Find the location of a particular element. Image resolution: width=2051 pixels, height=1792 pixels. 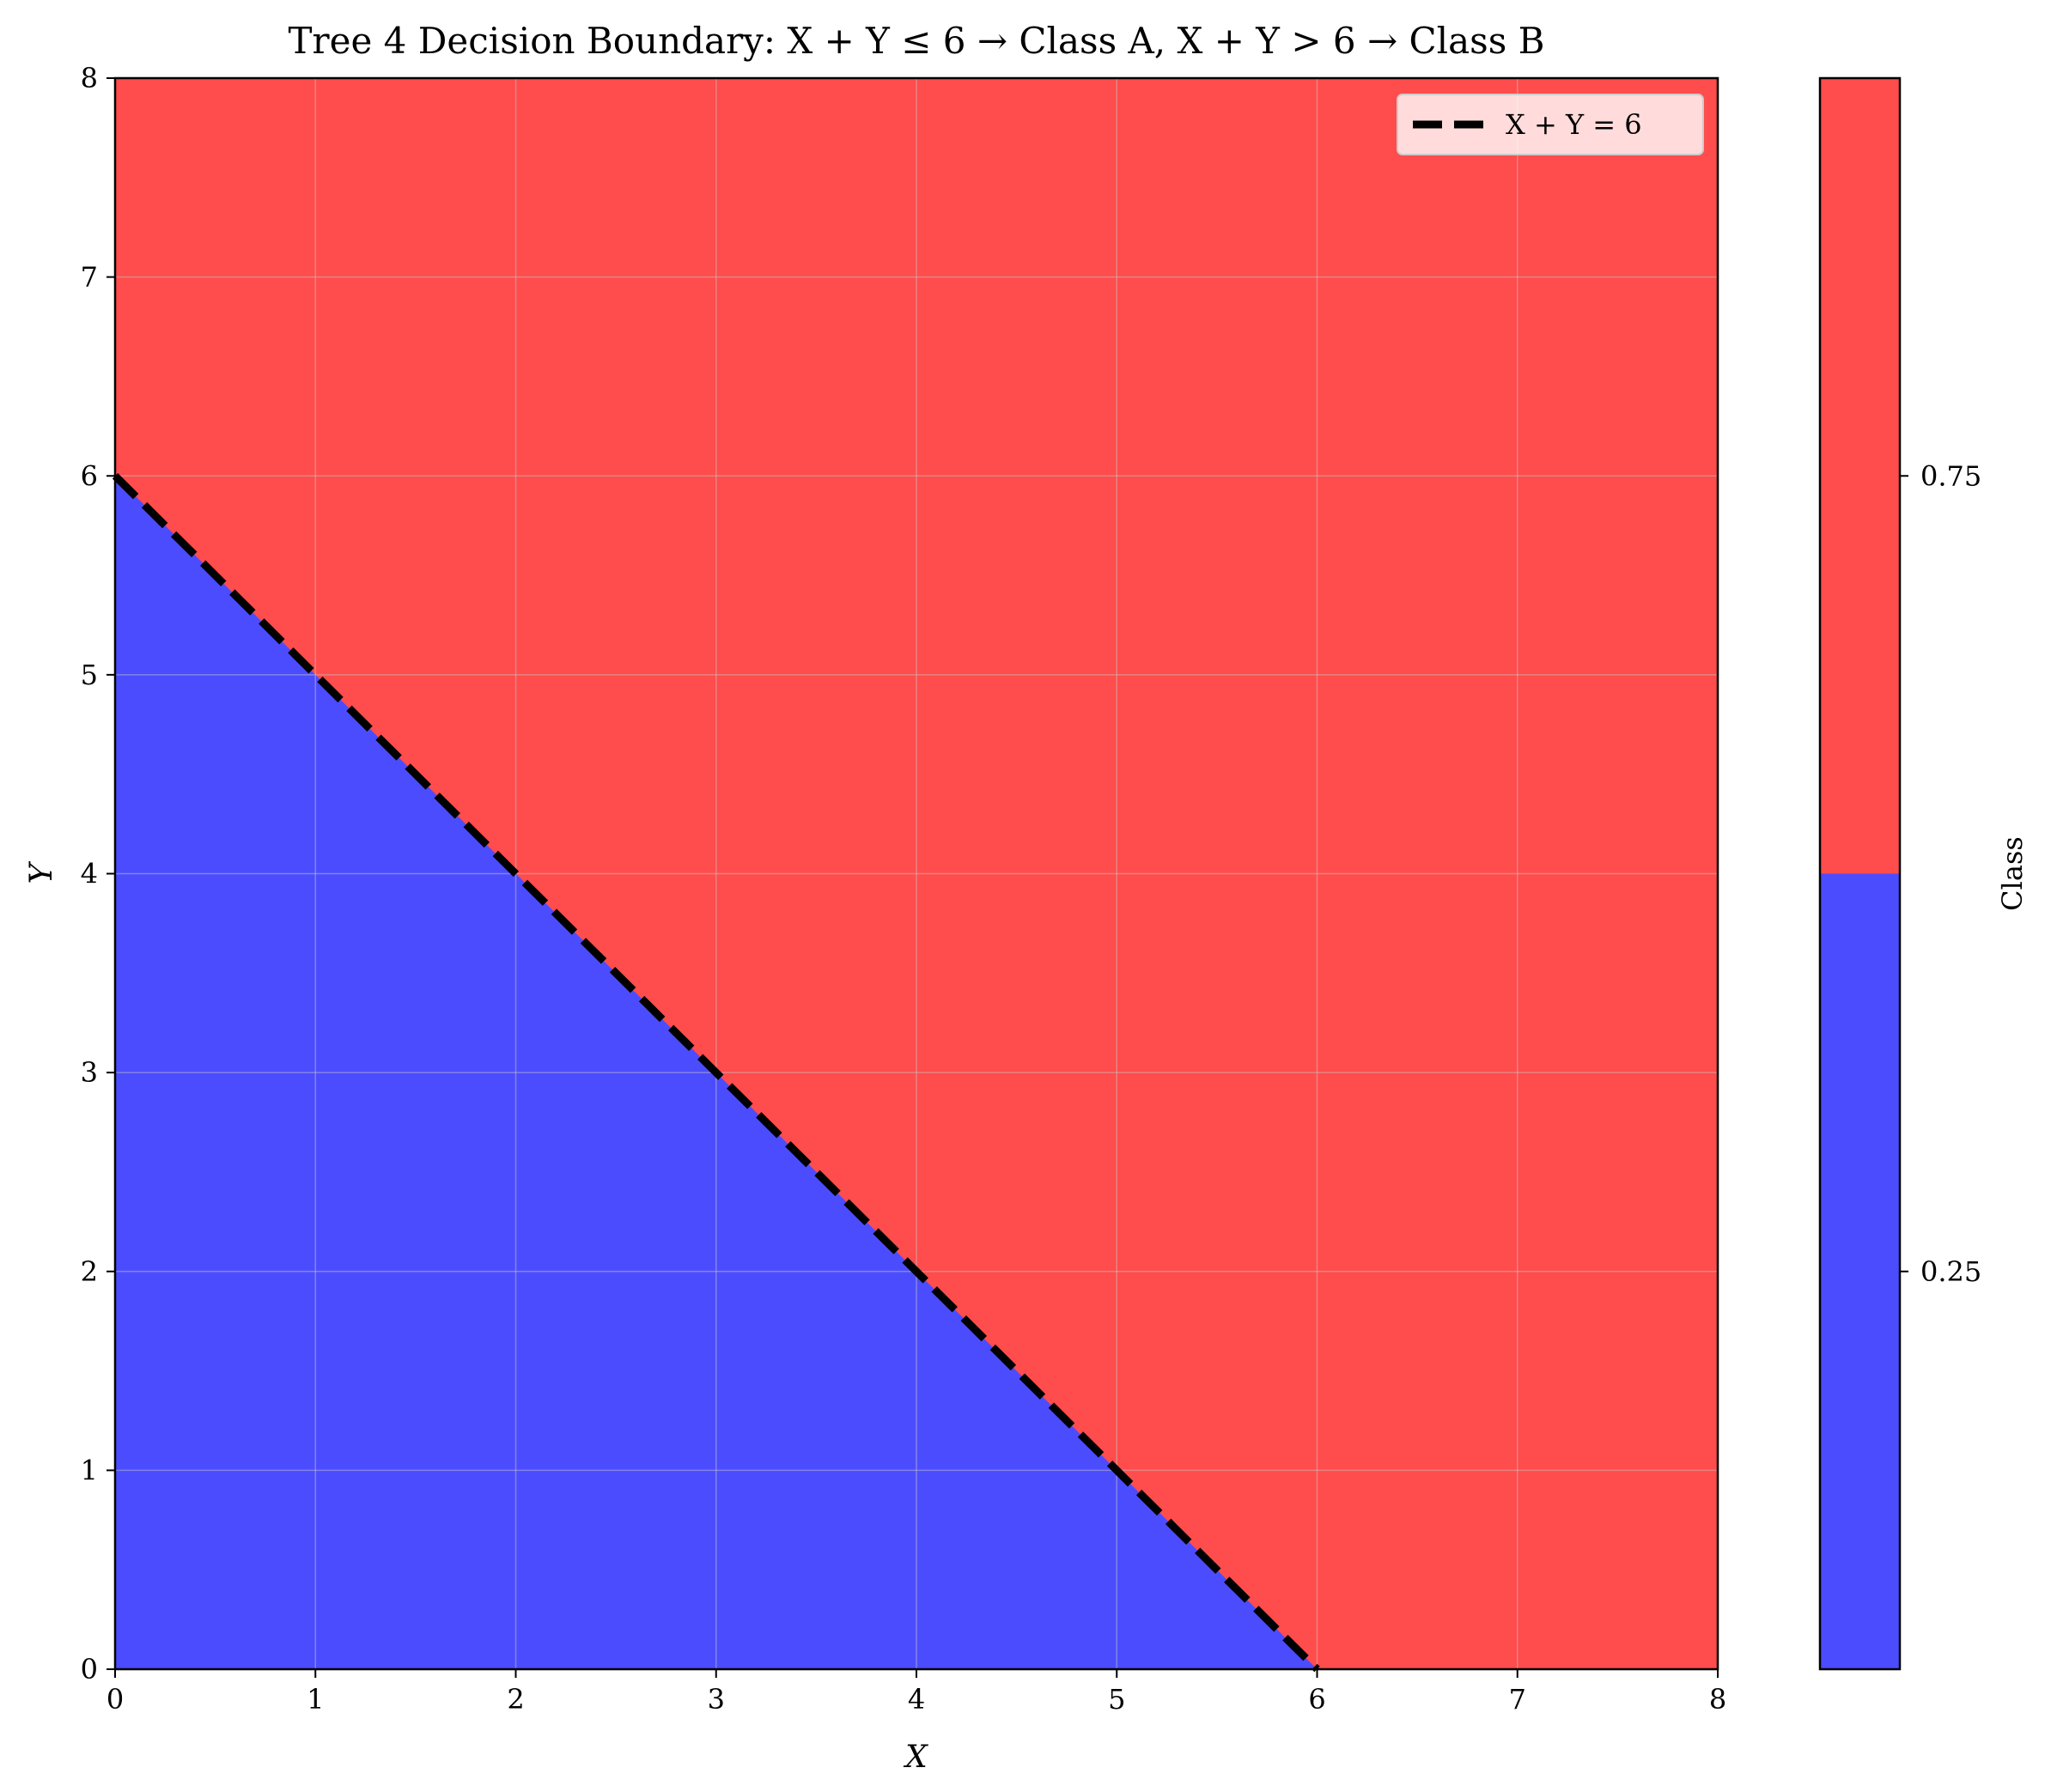

x-tick-label-2: 2 is located at coordinates (515, 1699).